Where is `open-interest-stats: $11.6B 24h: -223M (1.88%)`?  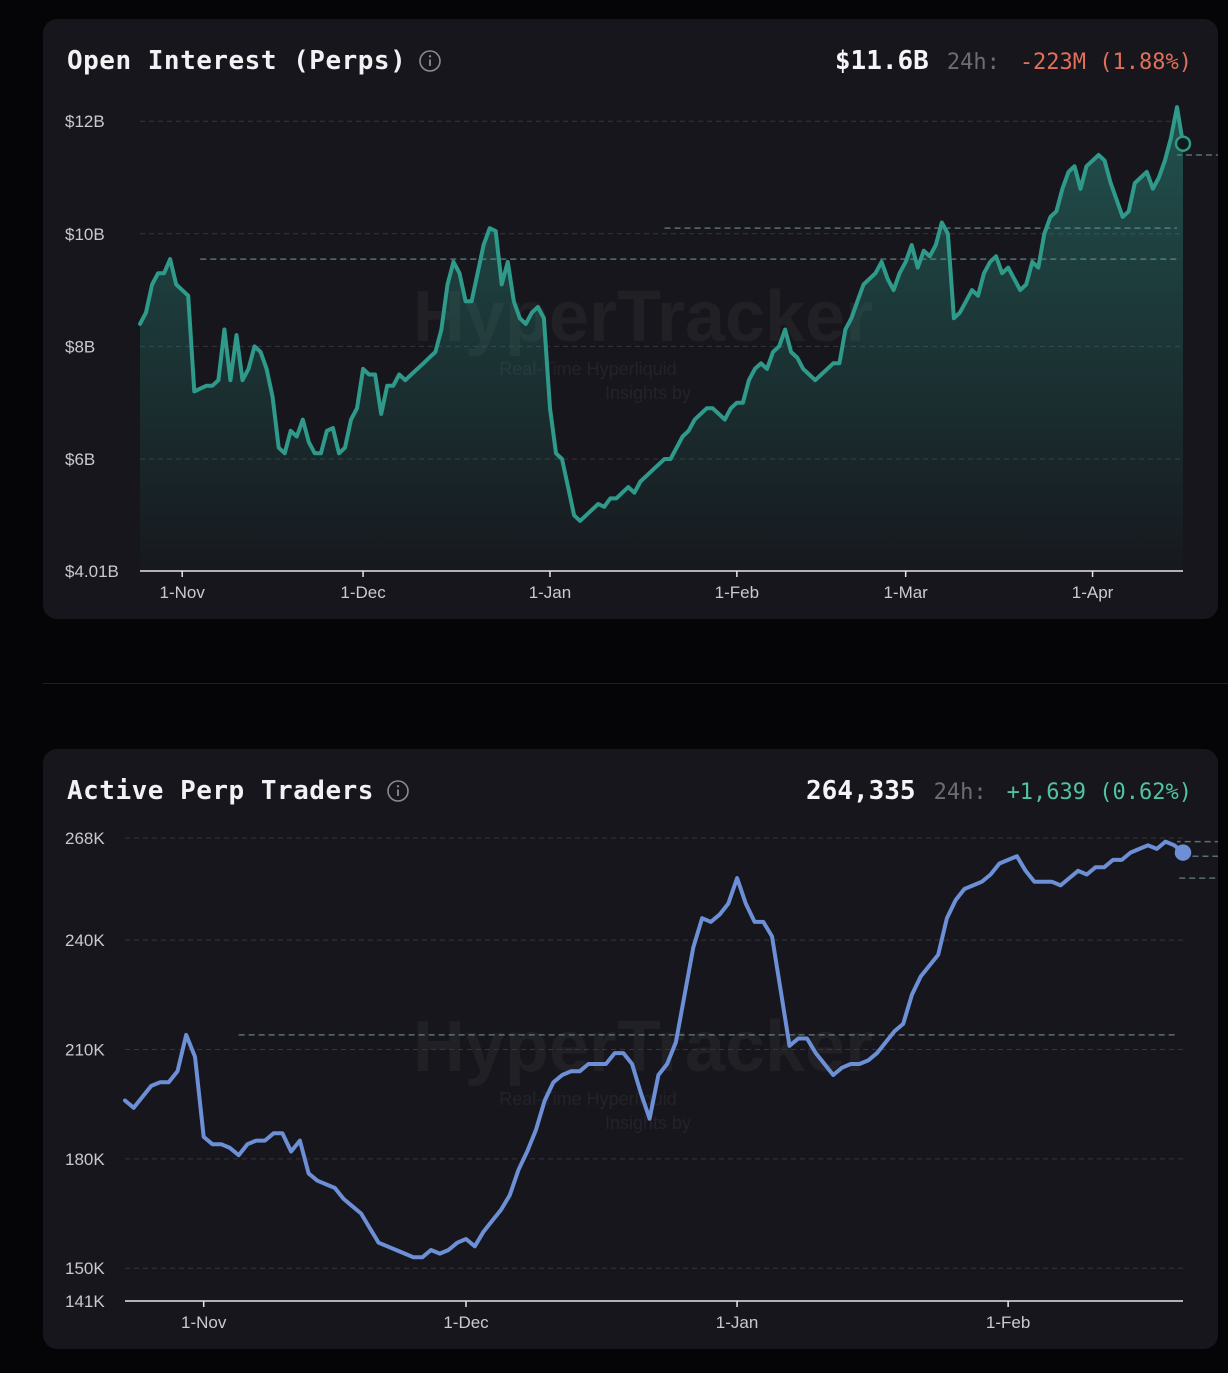
open-interest-stats: $11.6B 24h: -223M (1.88%) is located at coordinates (1013, 61).